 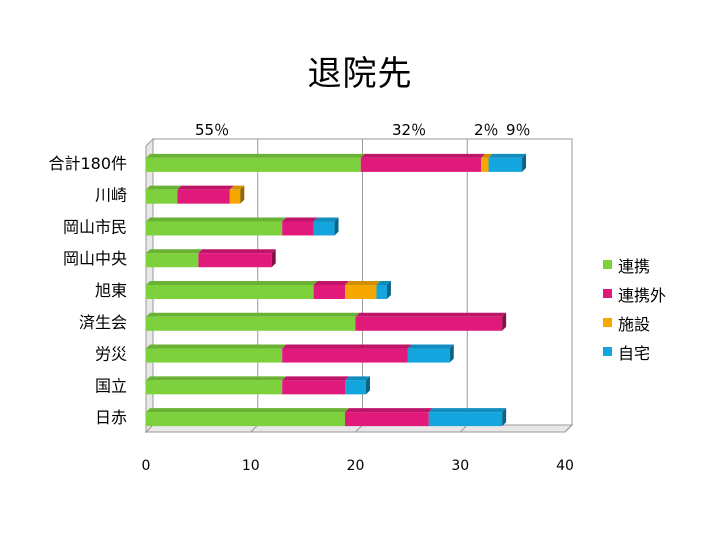 What do you see at coordinates (409, 130) in the screenshot?
I see `percent-label-renkeigai: 32％` at bounding box center [409, 130].